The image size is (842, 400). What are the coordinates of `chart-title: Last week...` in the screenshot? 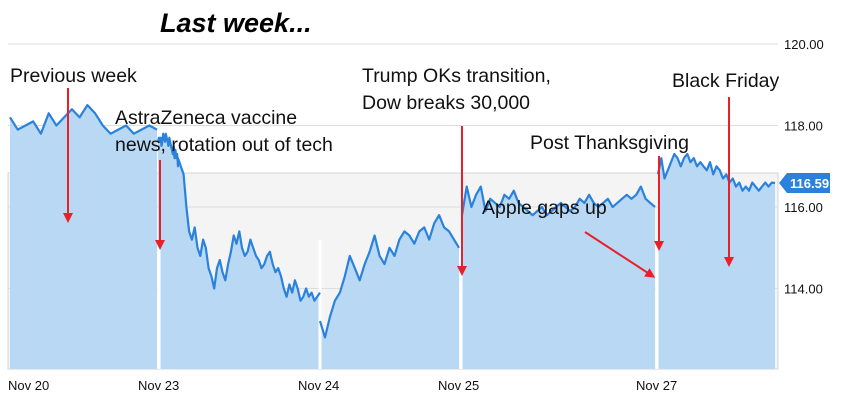 It's located at (236, 23).